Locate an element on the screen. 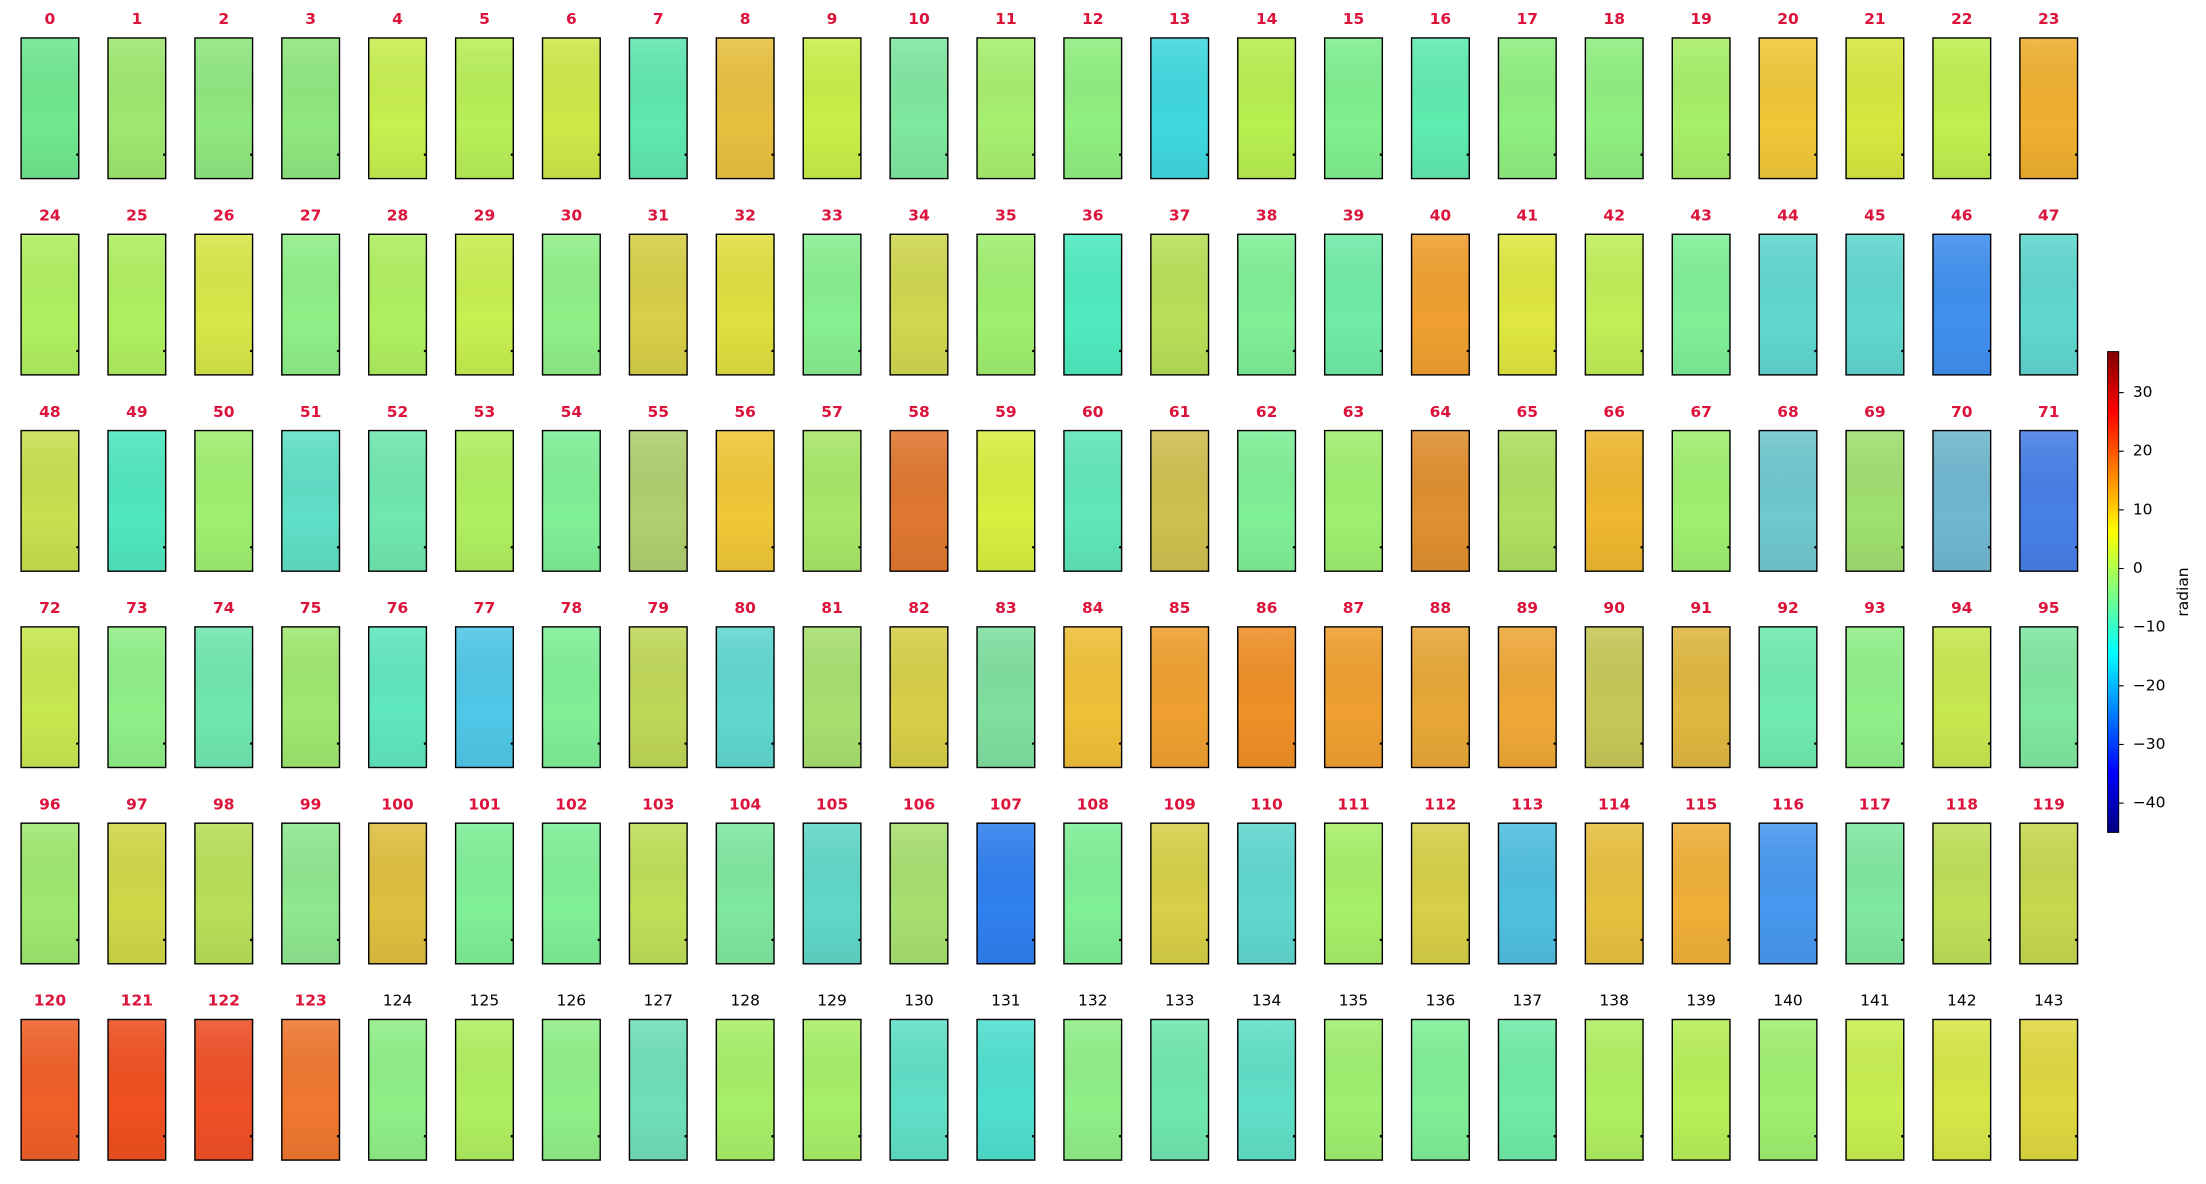  panel-title: 115 is located at coordinates (1701, 804).